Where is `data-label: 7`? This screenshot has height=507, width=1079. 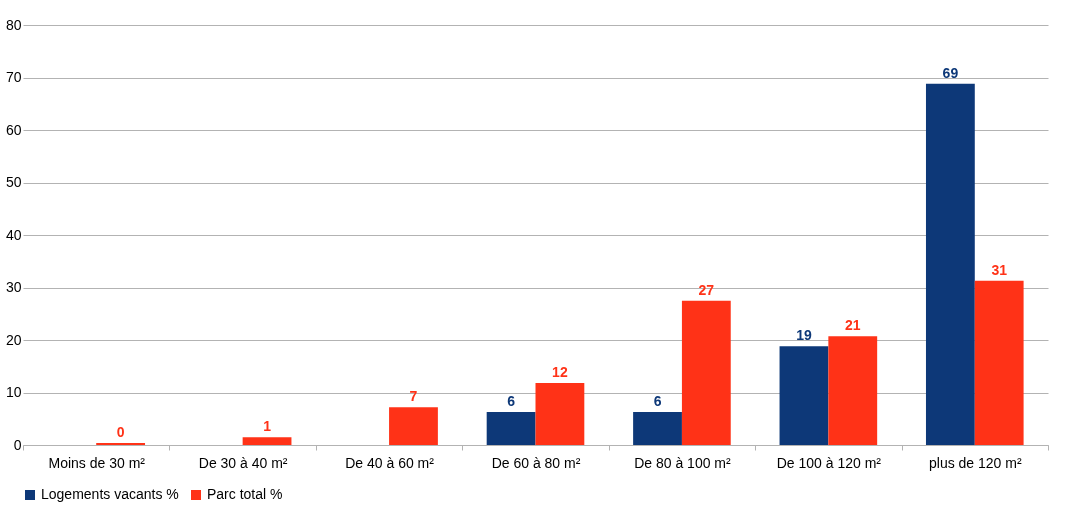
data-label: 7 is located at coordinates (413, 396).